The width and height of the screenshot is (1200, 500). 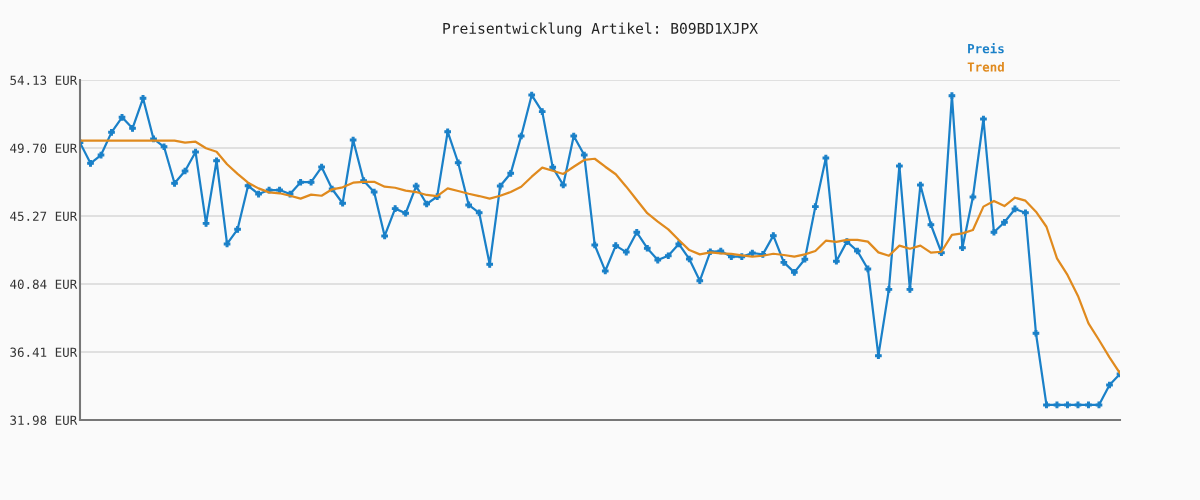 I want to click on chart-title: Preisentwicklung Artikel: B09BD1XJPX, so click(x=600, y=29).